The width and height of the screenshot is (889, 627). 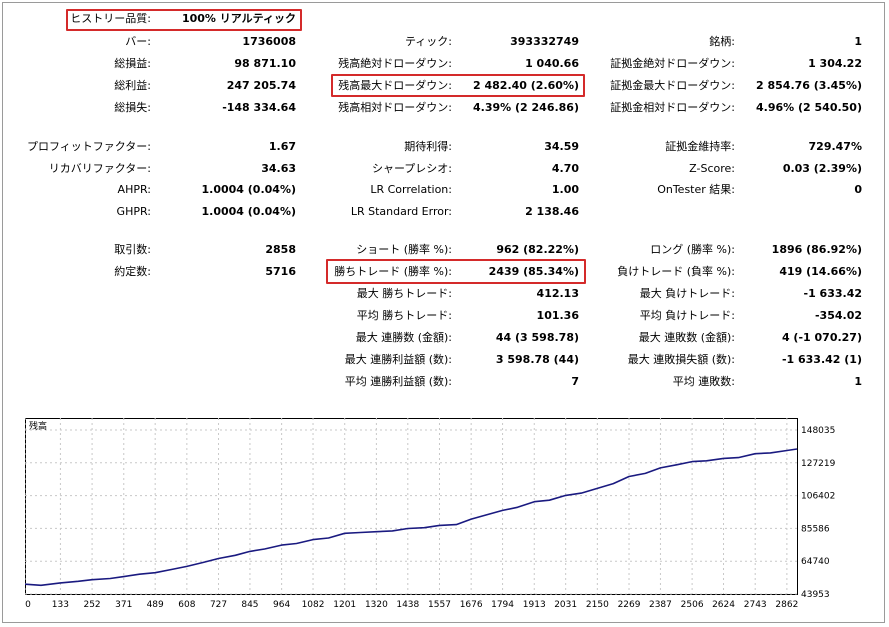 What do you see at coordinates (565, 189) in the screenshot?
I see `stat-value: 1.00` at bounding box center [565, 189].